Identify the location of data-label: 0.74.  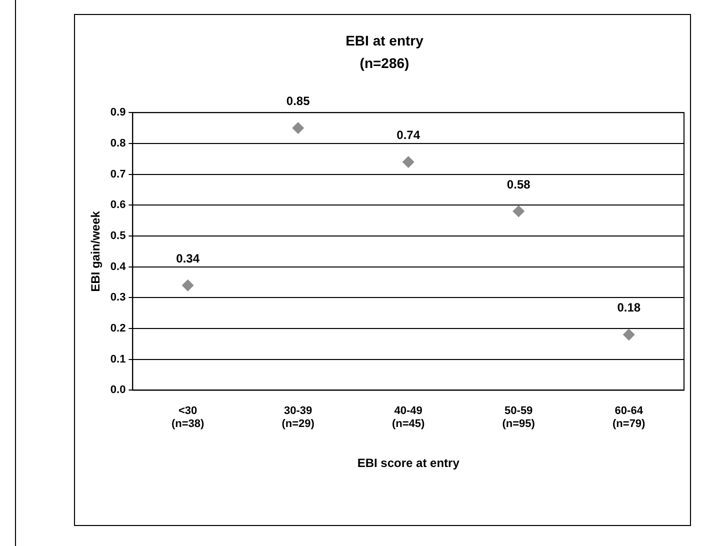
(408, 135).